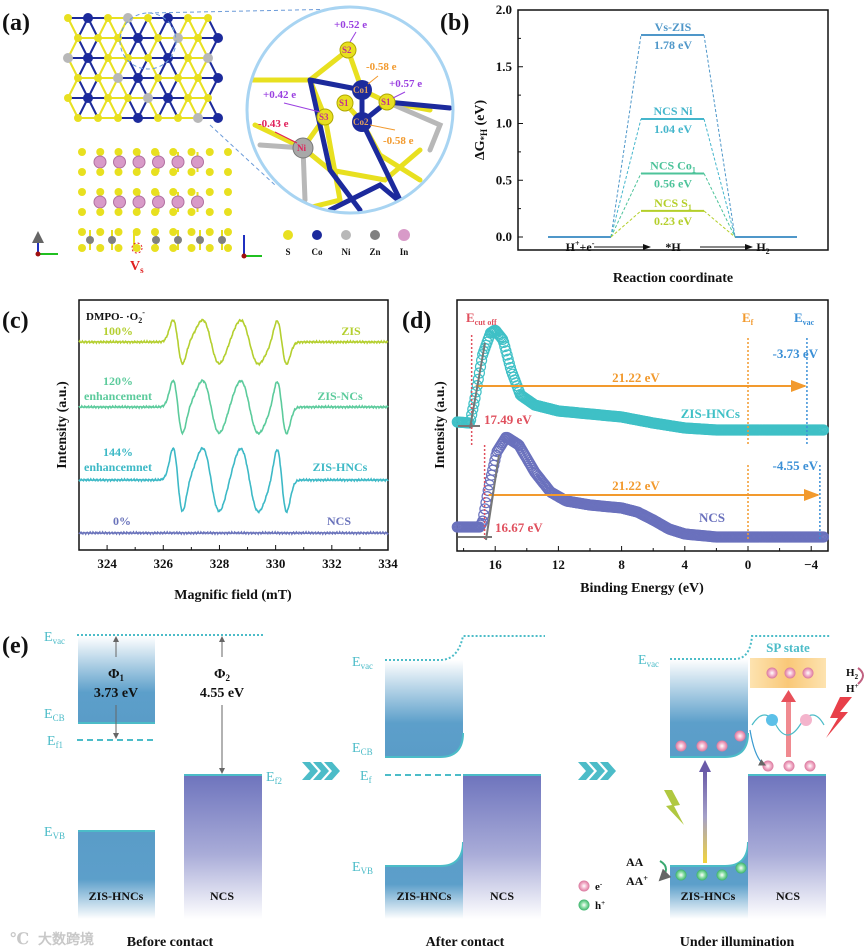 The height and width of the screenshot is (952, 865). What do you see at coordinates (504, 9) in the screenshot?
I see `y-tick-label: 2.0` at bounding box center [504, 9].